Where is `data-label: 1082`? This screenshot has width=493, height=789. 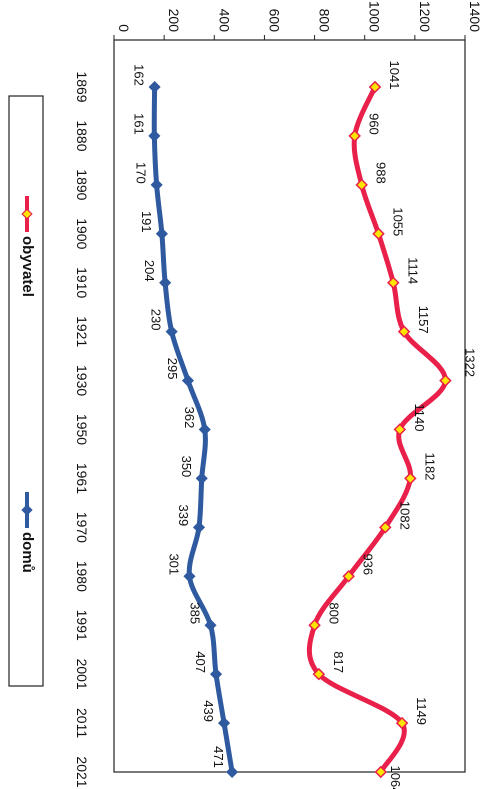
data-label: 1082 is located at coordinates (404, 515).